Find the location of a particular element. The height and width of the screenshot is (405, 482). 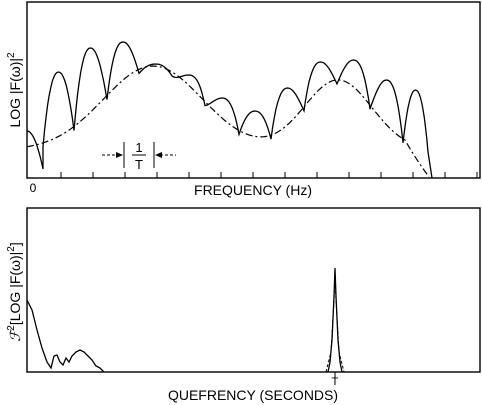

peak-label: T is located at coordinates (335, 382).